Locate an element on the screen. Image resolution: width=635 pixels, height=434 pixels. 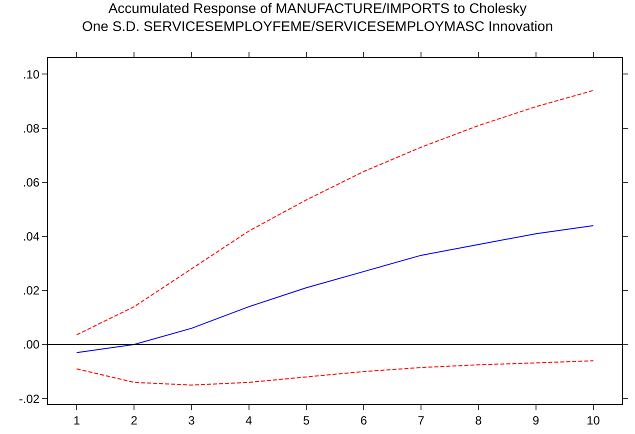
x-tick-label: 5 is located at coordinates (306, 420).